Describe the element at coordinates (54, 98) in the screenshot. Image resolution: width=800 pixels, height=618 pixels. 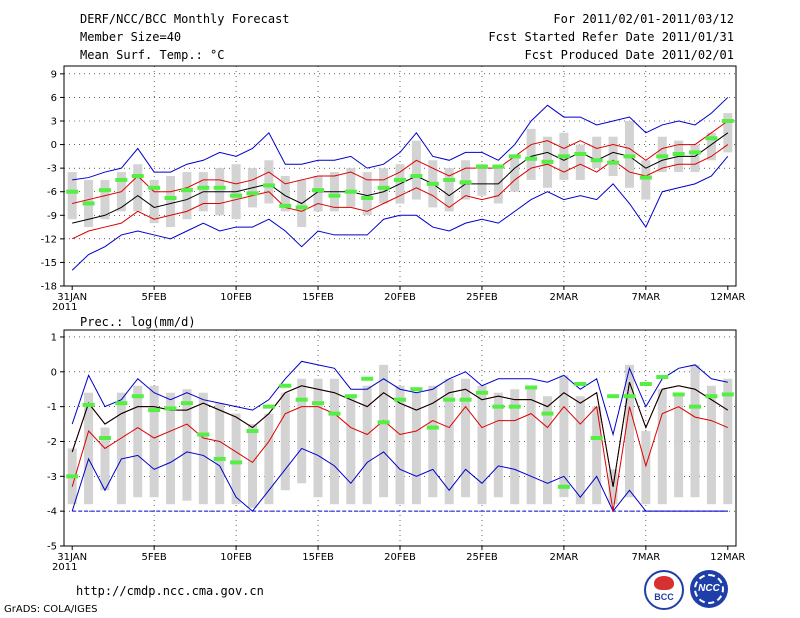
I see `y-tick-label: 6` at that location.